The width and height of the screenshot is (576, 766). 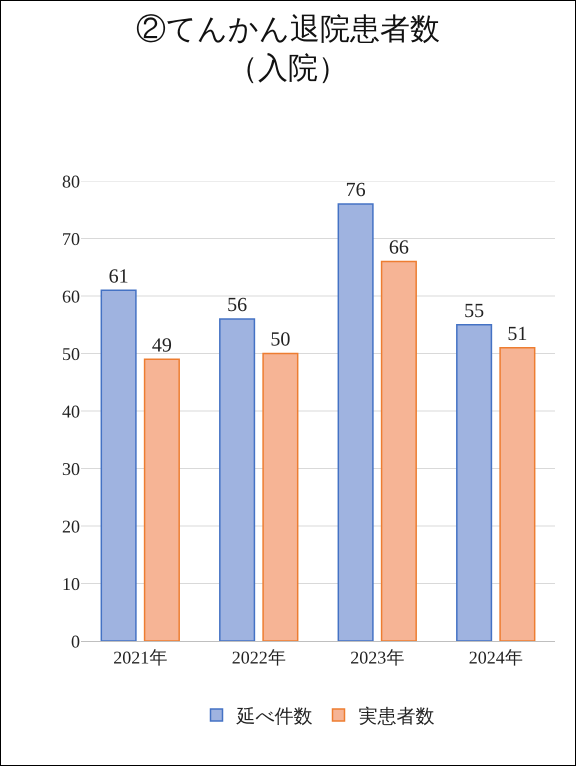 I want to click on chart-subtitle: （入院）, so click(x=288, y=69).